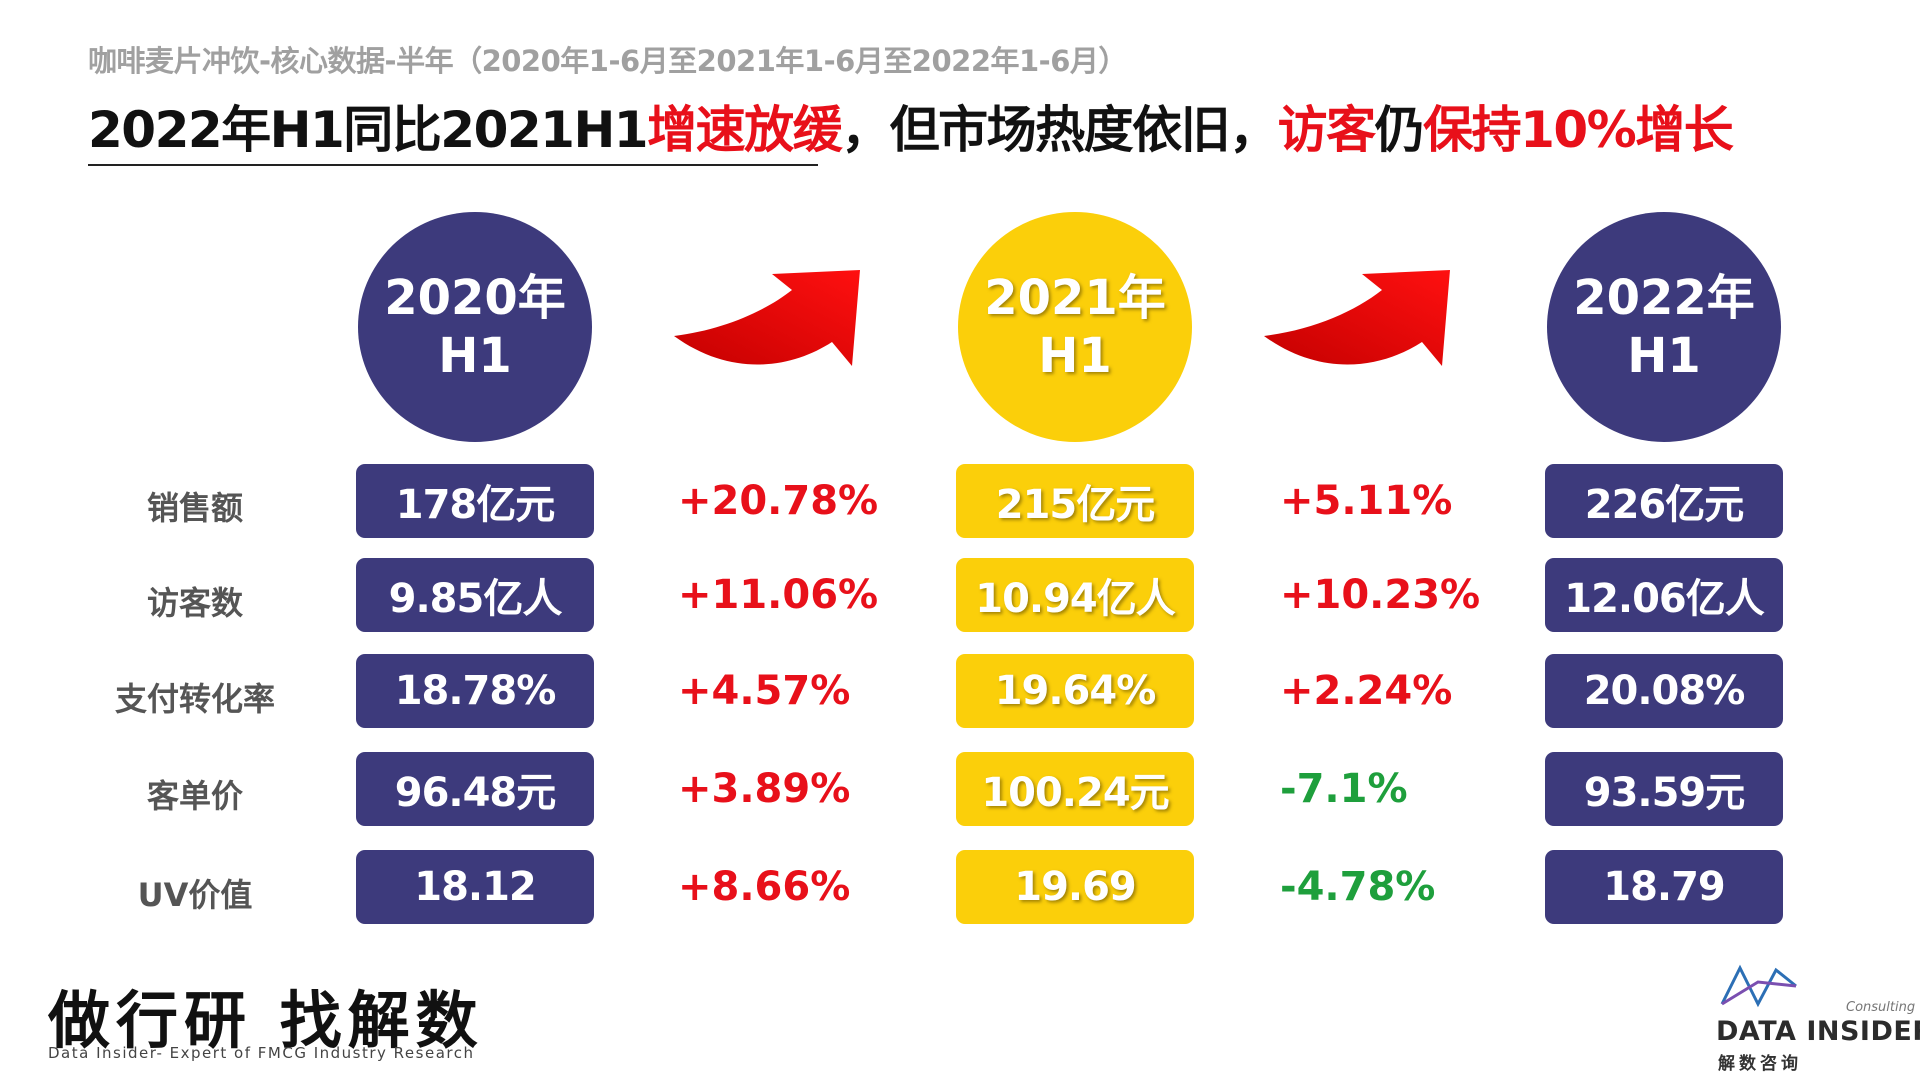 The image size is (1920, 1080). What do you see at coordinates (475, 327) in the screenshot?
I see `period-circle-2020: 2020年 H1` at bounding box center [475, 327].